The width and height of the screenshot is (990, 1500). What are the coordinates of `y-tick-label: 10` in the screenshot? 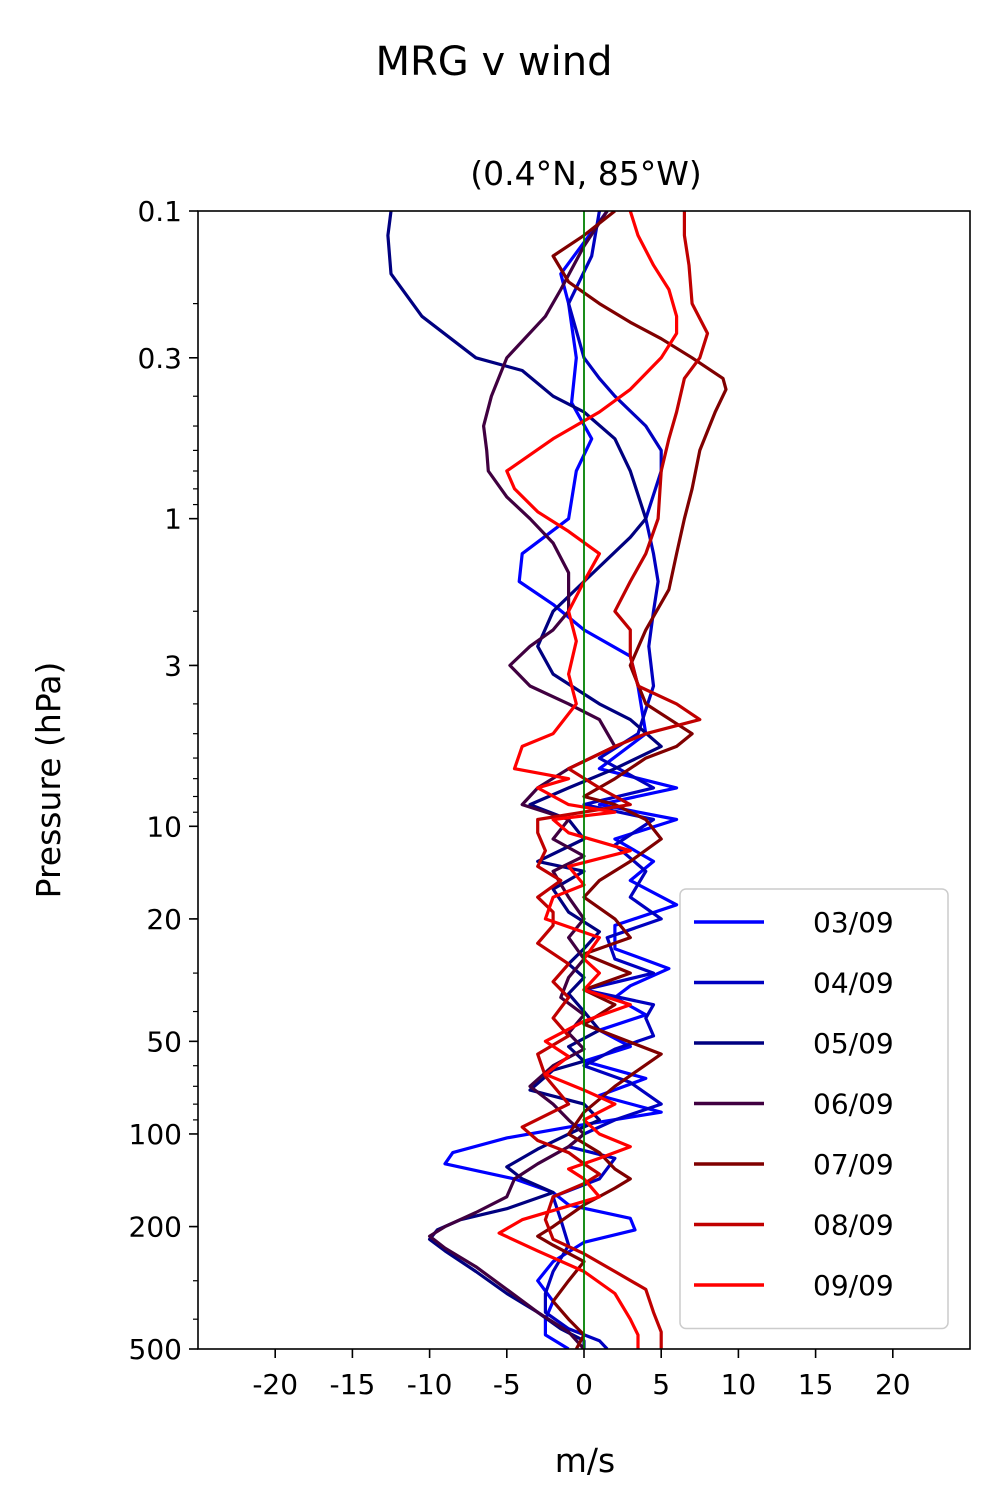 It's located at (164, 826).